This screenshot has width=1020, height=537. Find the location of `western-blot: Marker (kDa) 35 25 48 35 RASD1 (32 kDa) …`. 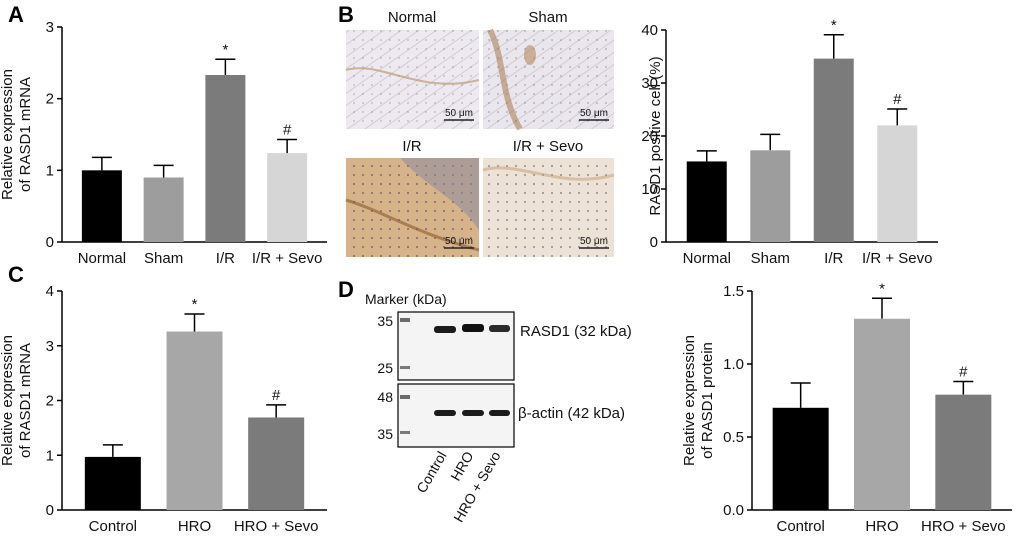

western-blot: Marker (kDa) 35 25 48 35 RASD1 (32 kDa) … is located at coordinates (498, 408).